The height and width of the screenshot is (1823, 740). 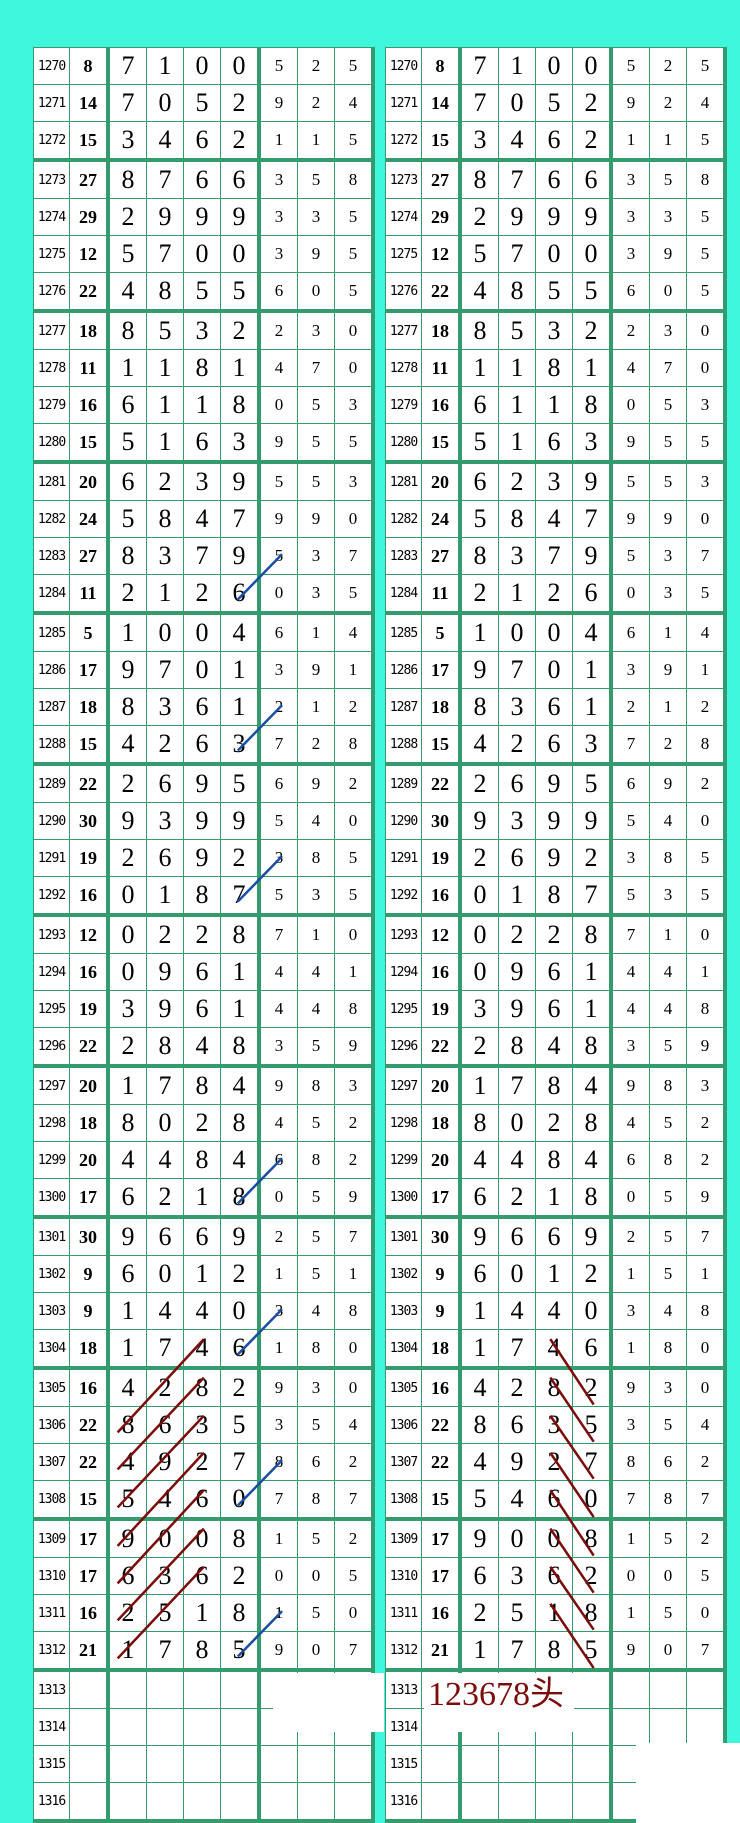 What do you see at coordinates (51, 1160) in the screenshot?
I see `period-cell: 1299` at bounding box center [51, 1160].